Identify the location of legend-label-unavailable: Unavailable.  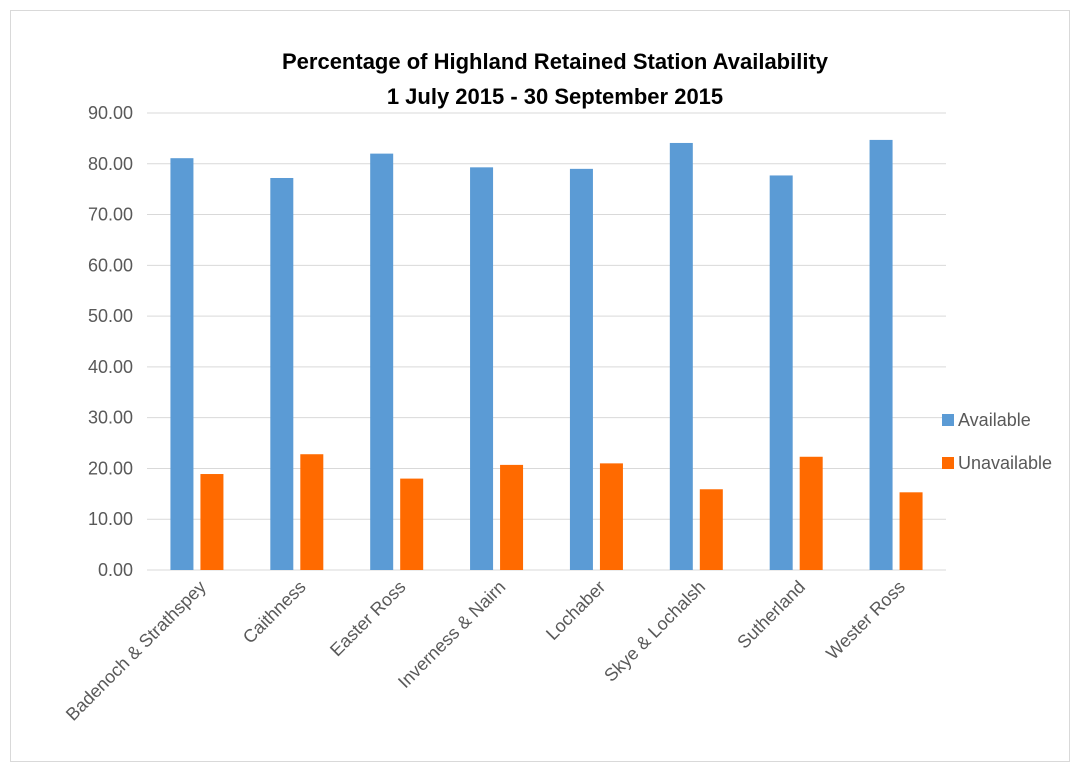
(1005, 463).